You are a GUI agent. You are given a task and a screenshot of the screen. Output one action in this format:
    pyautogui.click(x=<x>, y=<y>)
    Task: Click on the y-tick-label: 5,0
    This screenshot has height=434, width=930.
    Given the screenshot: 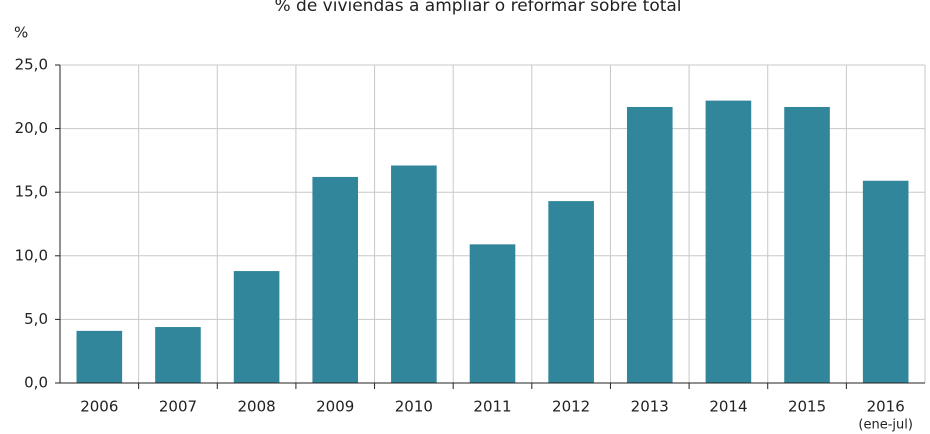 What is the action you would take?
    pyautogui.click(x=36, y=319)
    